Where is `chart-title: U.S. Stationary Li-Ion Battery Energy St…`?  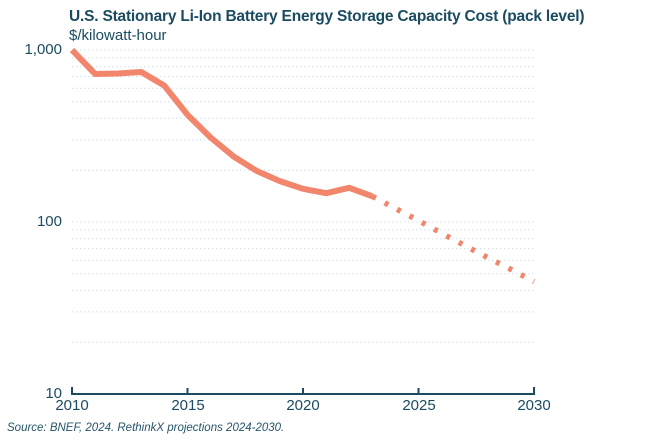 chart-title: U.S. Stationary Li-Ion Battery Energy St… is located at coordinates (327, 16).